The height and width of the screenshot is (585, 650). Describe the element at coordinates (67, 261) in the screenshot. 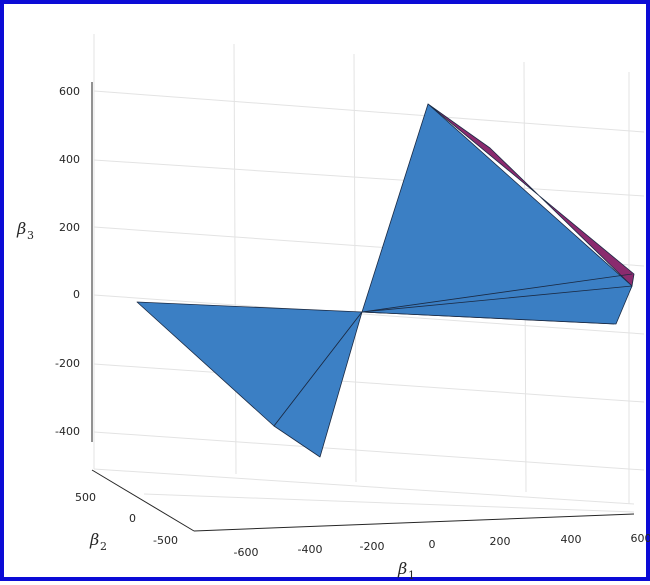

I see `z-ticks: 600 400 200 0 -200 -400` at that location.